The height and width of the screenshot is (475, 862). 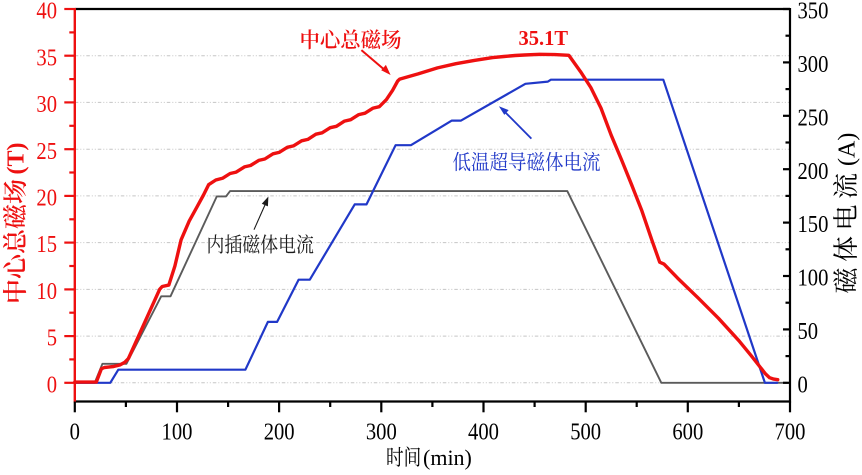 I want to click on svg-text: 5, so click(x=52, y=338).